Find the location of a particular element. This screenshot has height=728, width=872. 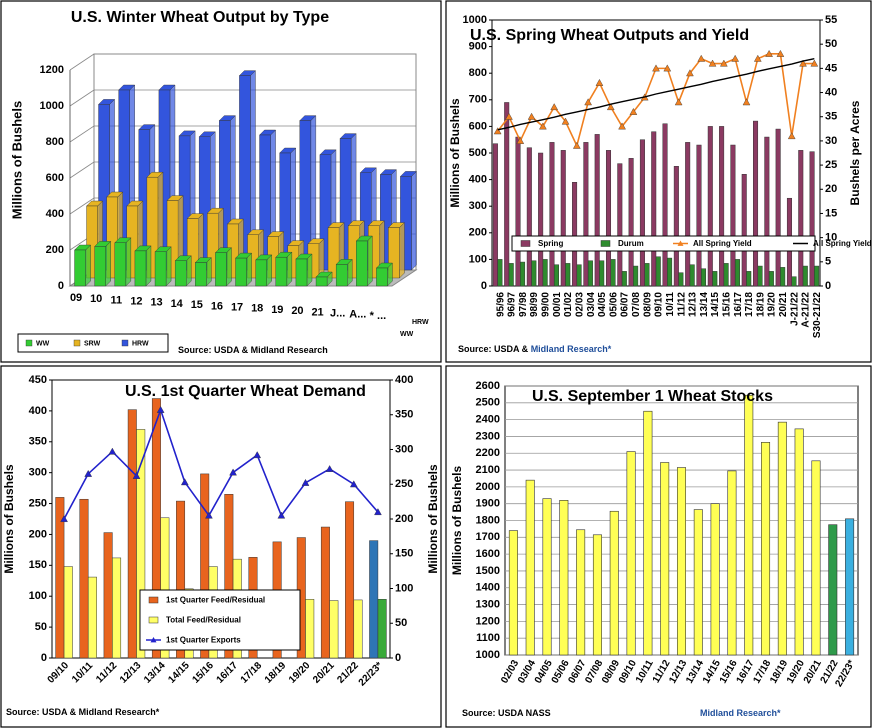

legend-swatch is located at coordinates (605, 243).